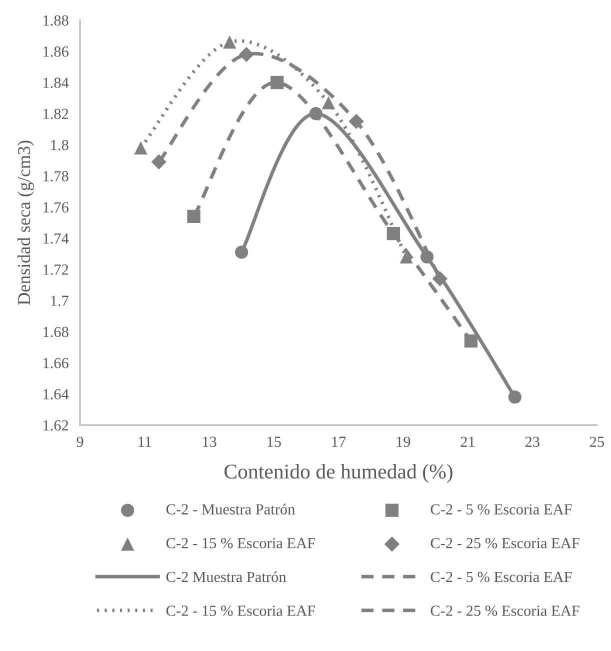 Image resolution: width=611 pixels, height=651 pixels. What do you see at coordinates (230, 509) in the screenshot?
I see `legend-label: C-2 - Muestra Patrón` at bounding box center [230, 509].